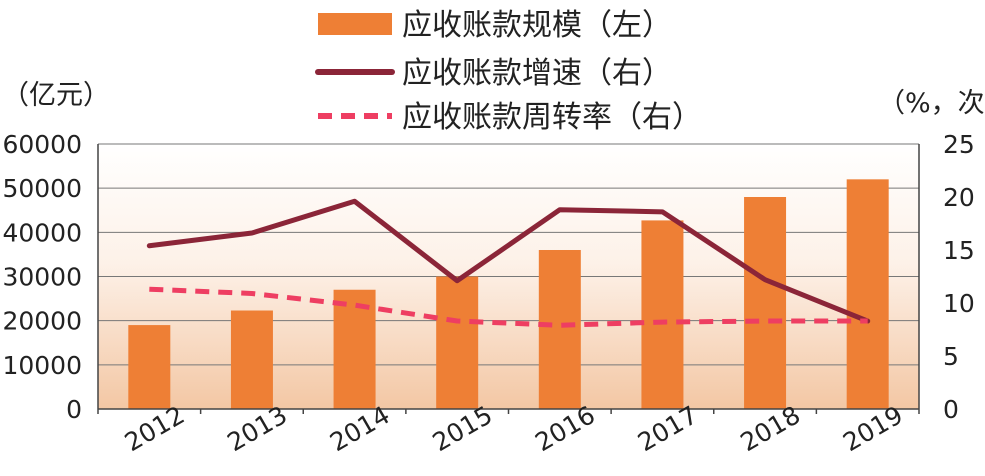 This screenshot has height=476, width=985. What do you see at coordinates (355, 24) in the screenshot?
I see `legend-swatch-bar` at bounding box center [355, 24].